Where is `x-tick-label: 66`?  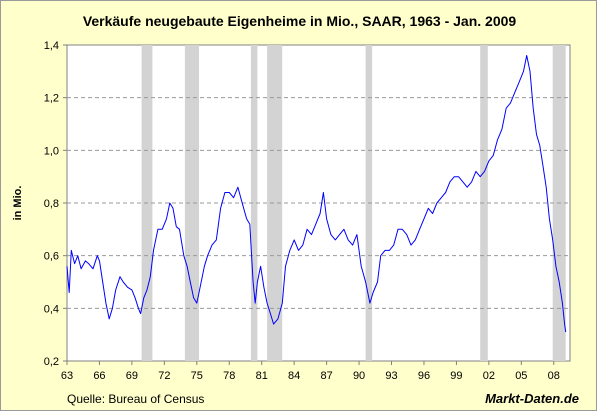
x-tick-label: 66 is located at coordinates (99, 376).